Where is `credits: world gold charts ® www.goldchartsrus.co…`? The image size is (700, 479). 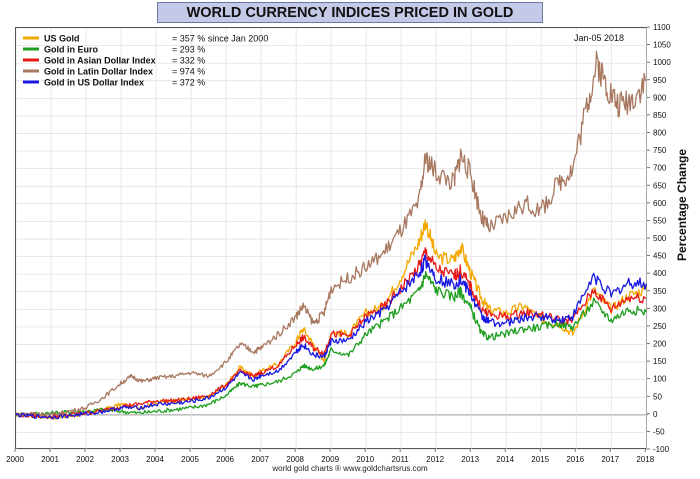 credits: world gold charts ® www.goldchartsrus.co… is located at coordinates (350, 468).